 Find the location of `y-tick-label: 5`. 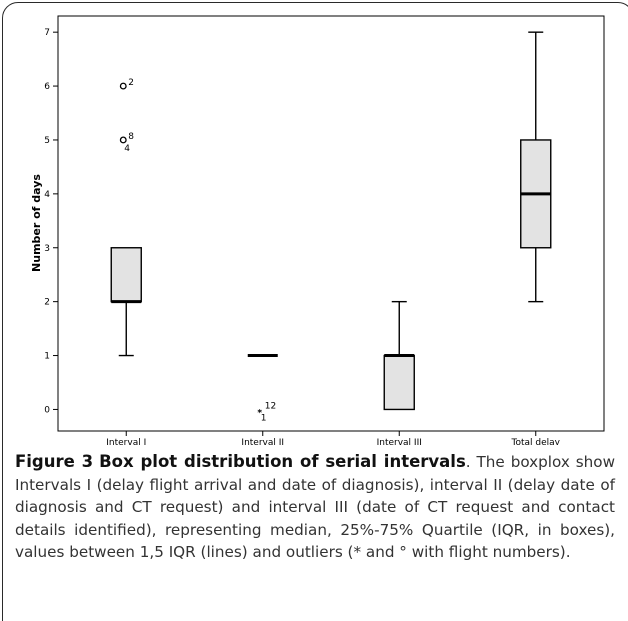

y-tick-label: 5 is located at coordinates (47, 141).